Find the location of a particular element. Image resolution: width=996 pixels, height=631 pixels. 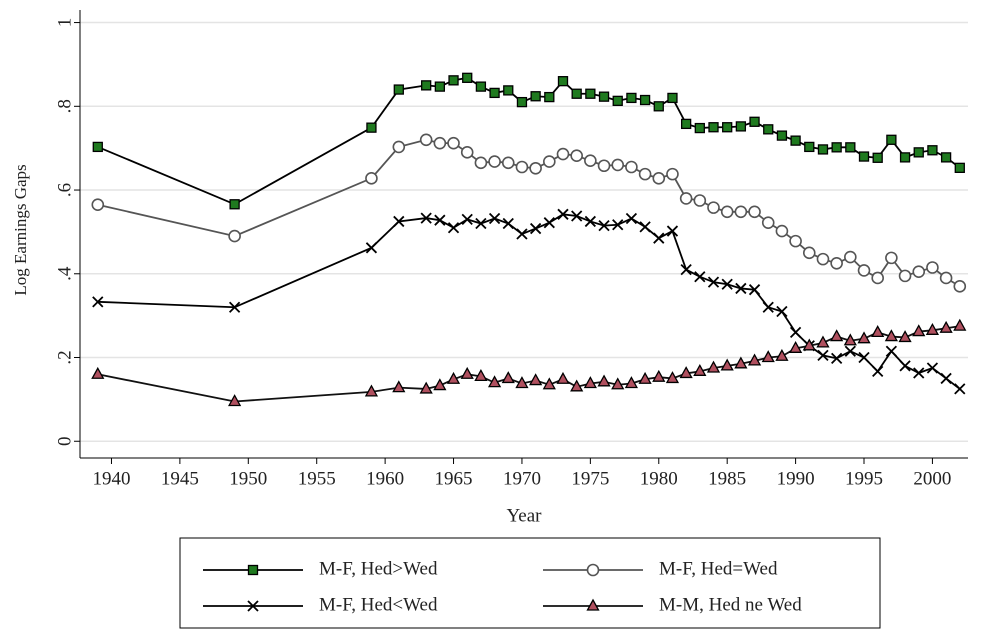

x-tick-label: 1965 is located at coordinates (454, 478).